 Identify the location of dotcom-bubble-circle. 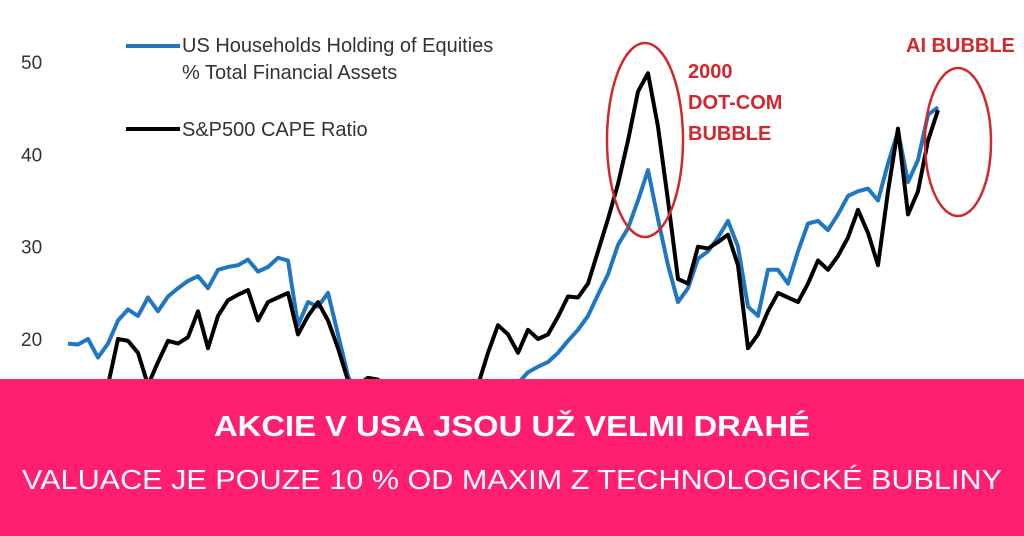
(645, 140).